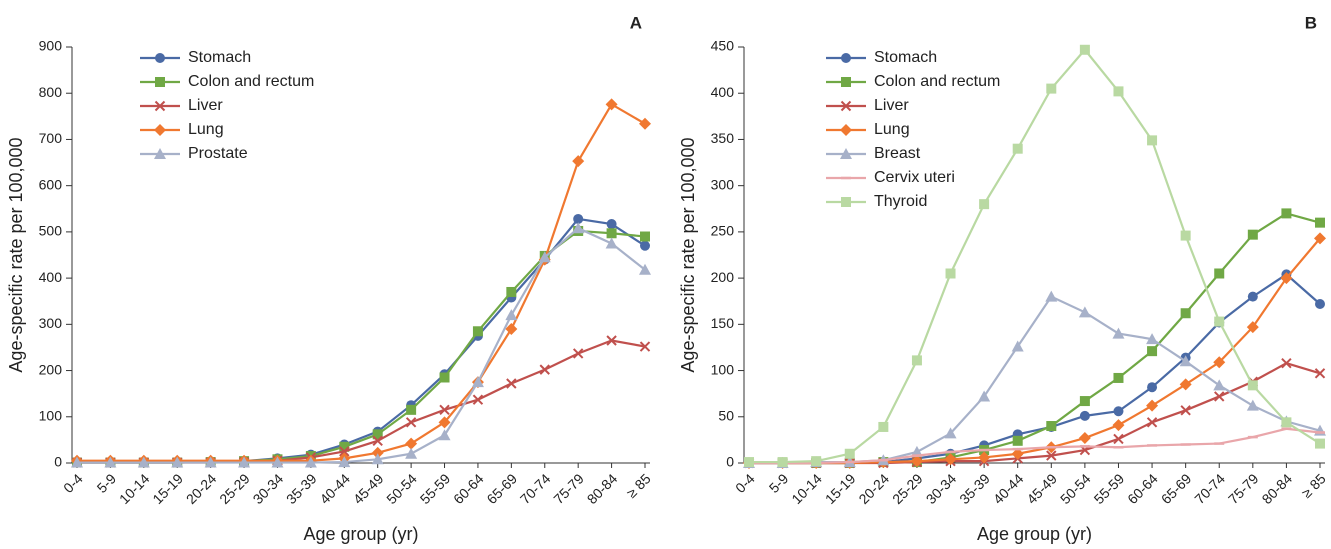 The height and width of the screenshot is (549, 1331). I want to click on x-tick-label: 30-34, so click(941, 488).